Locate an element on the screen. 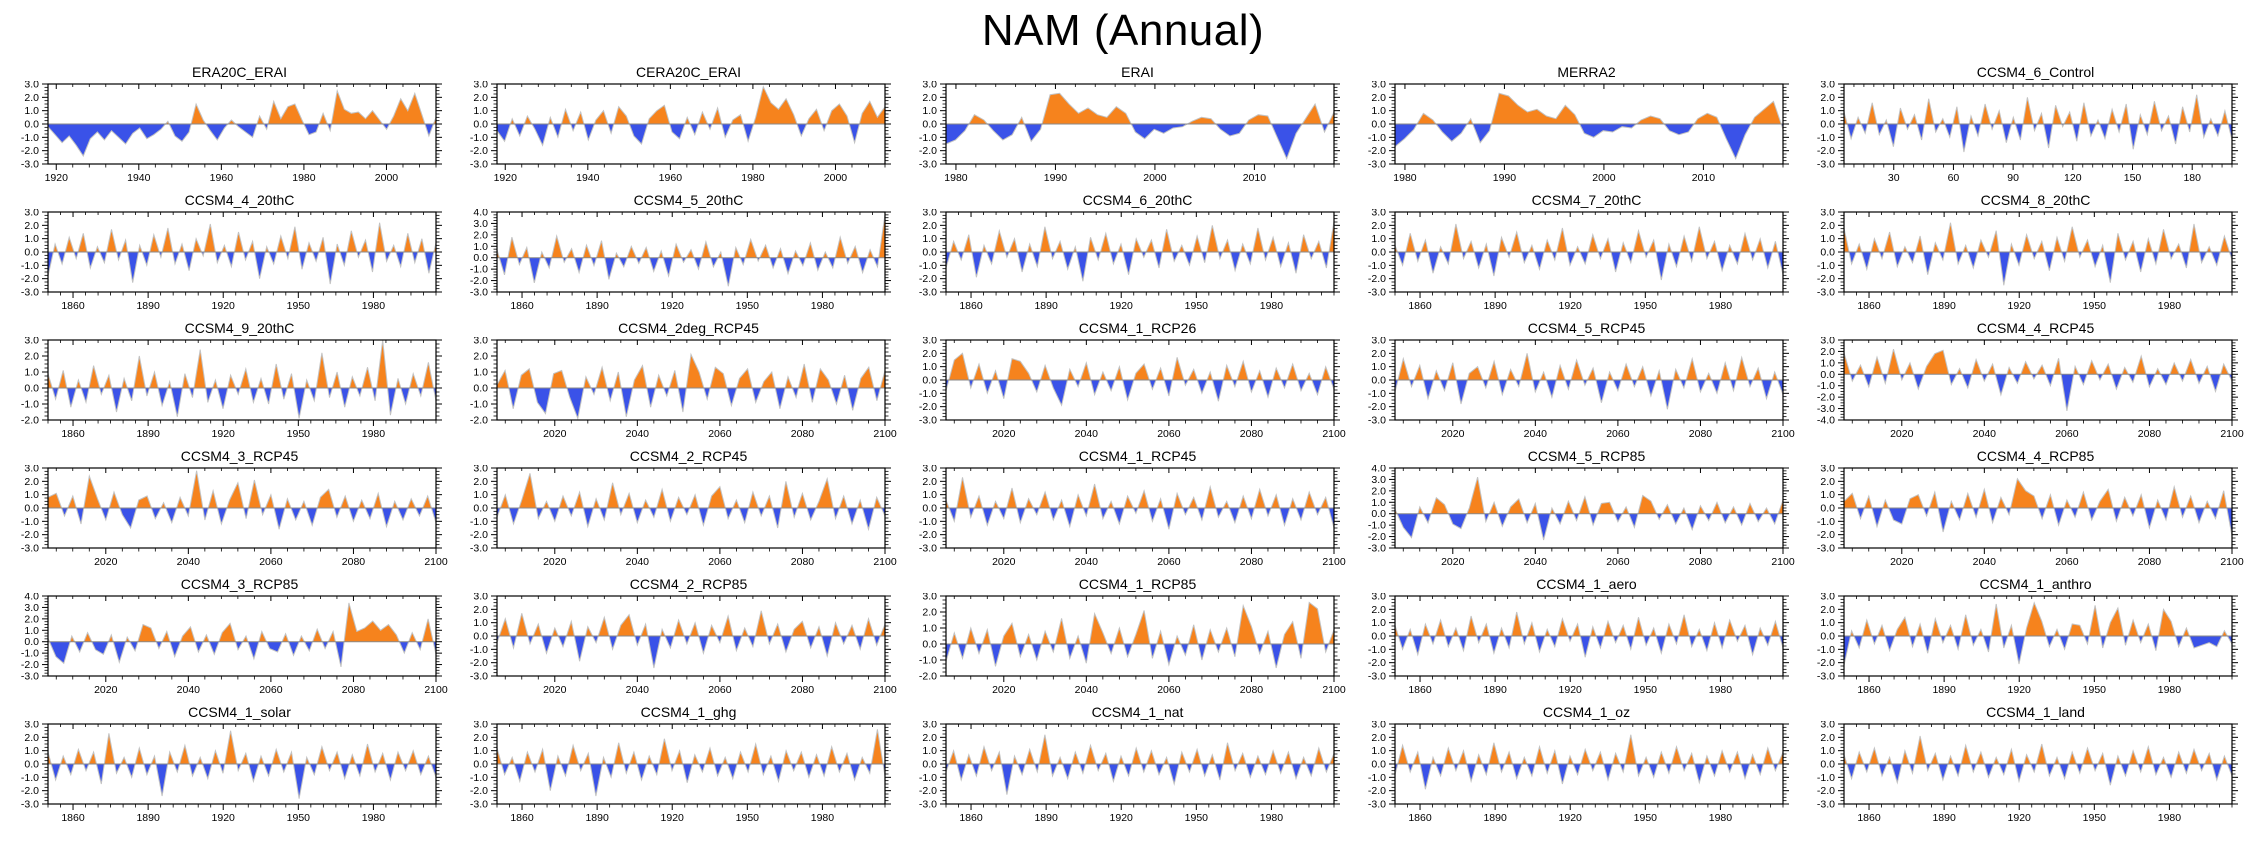  svg-text: 4.0 is located at coordinates (31, 598).